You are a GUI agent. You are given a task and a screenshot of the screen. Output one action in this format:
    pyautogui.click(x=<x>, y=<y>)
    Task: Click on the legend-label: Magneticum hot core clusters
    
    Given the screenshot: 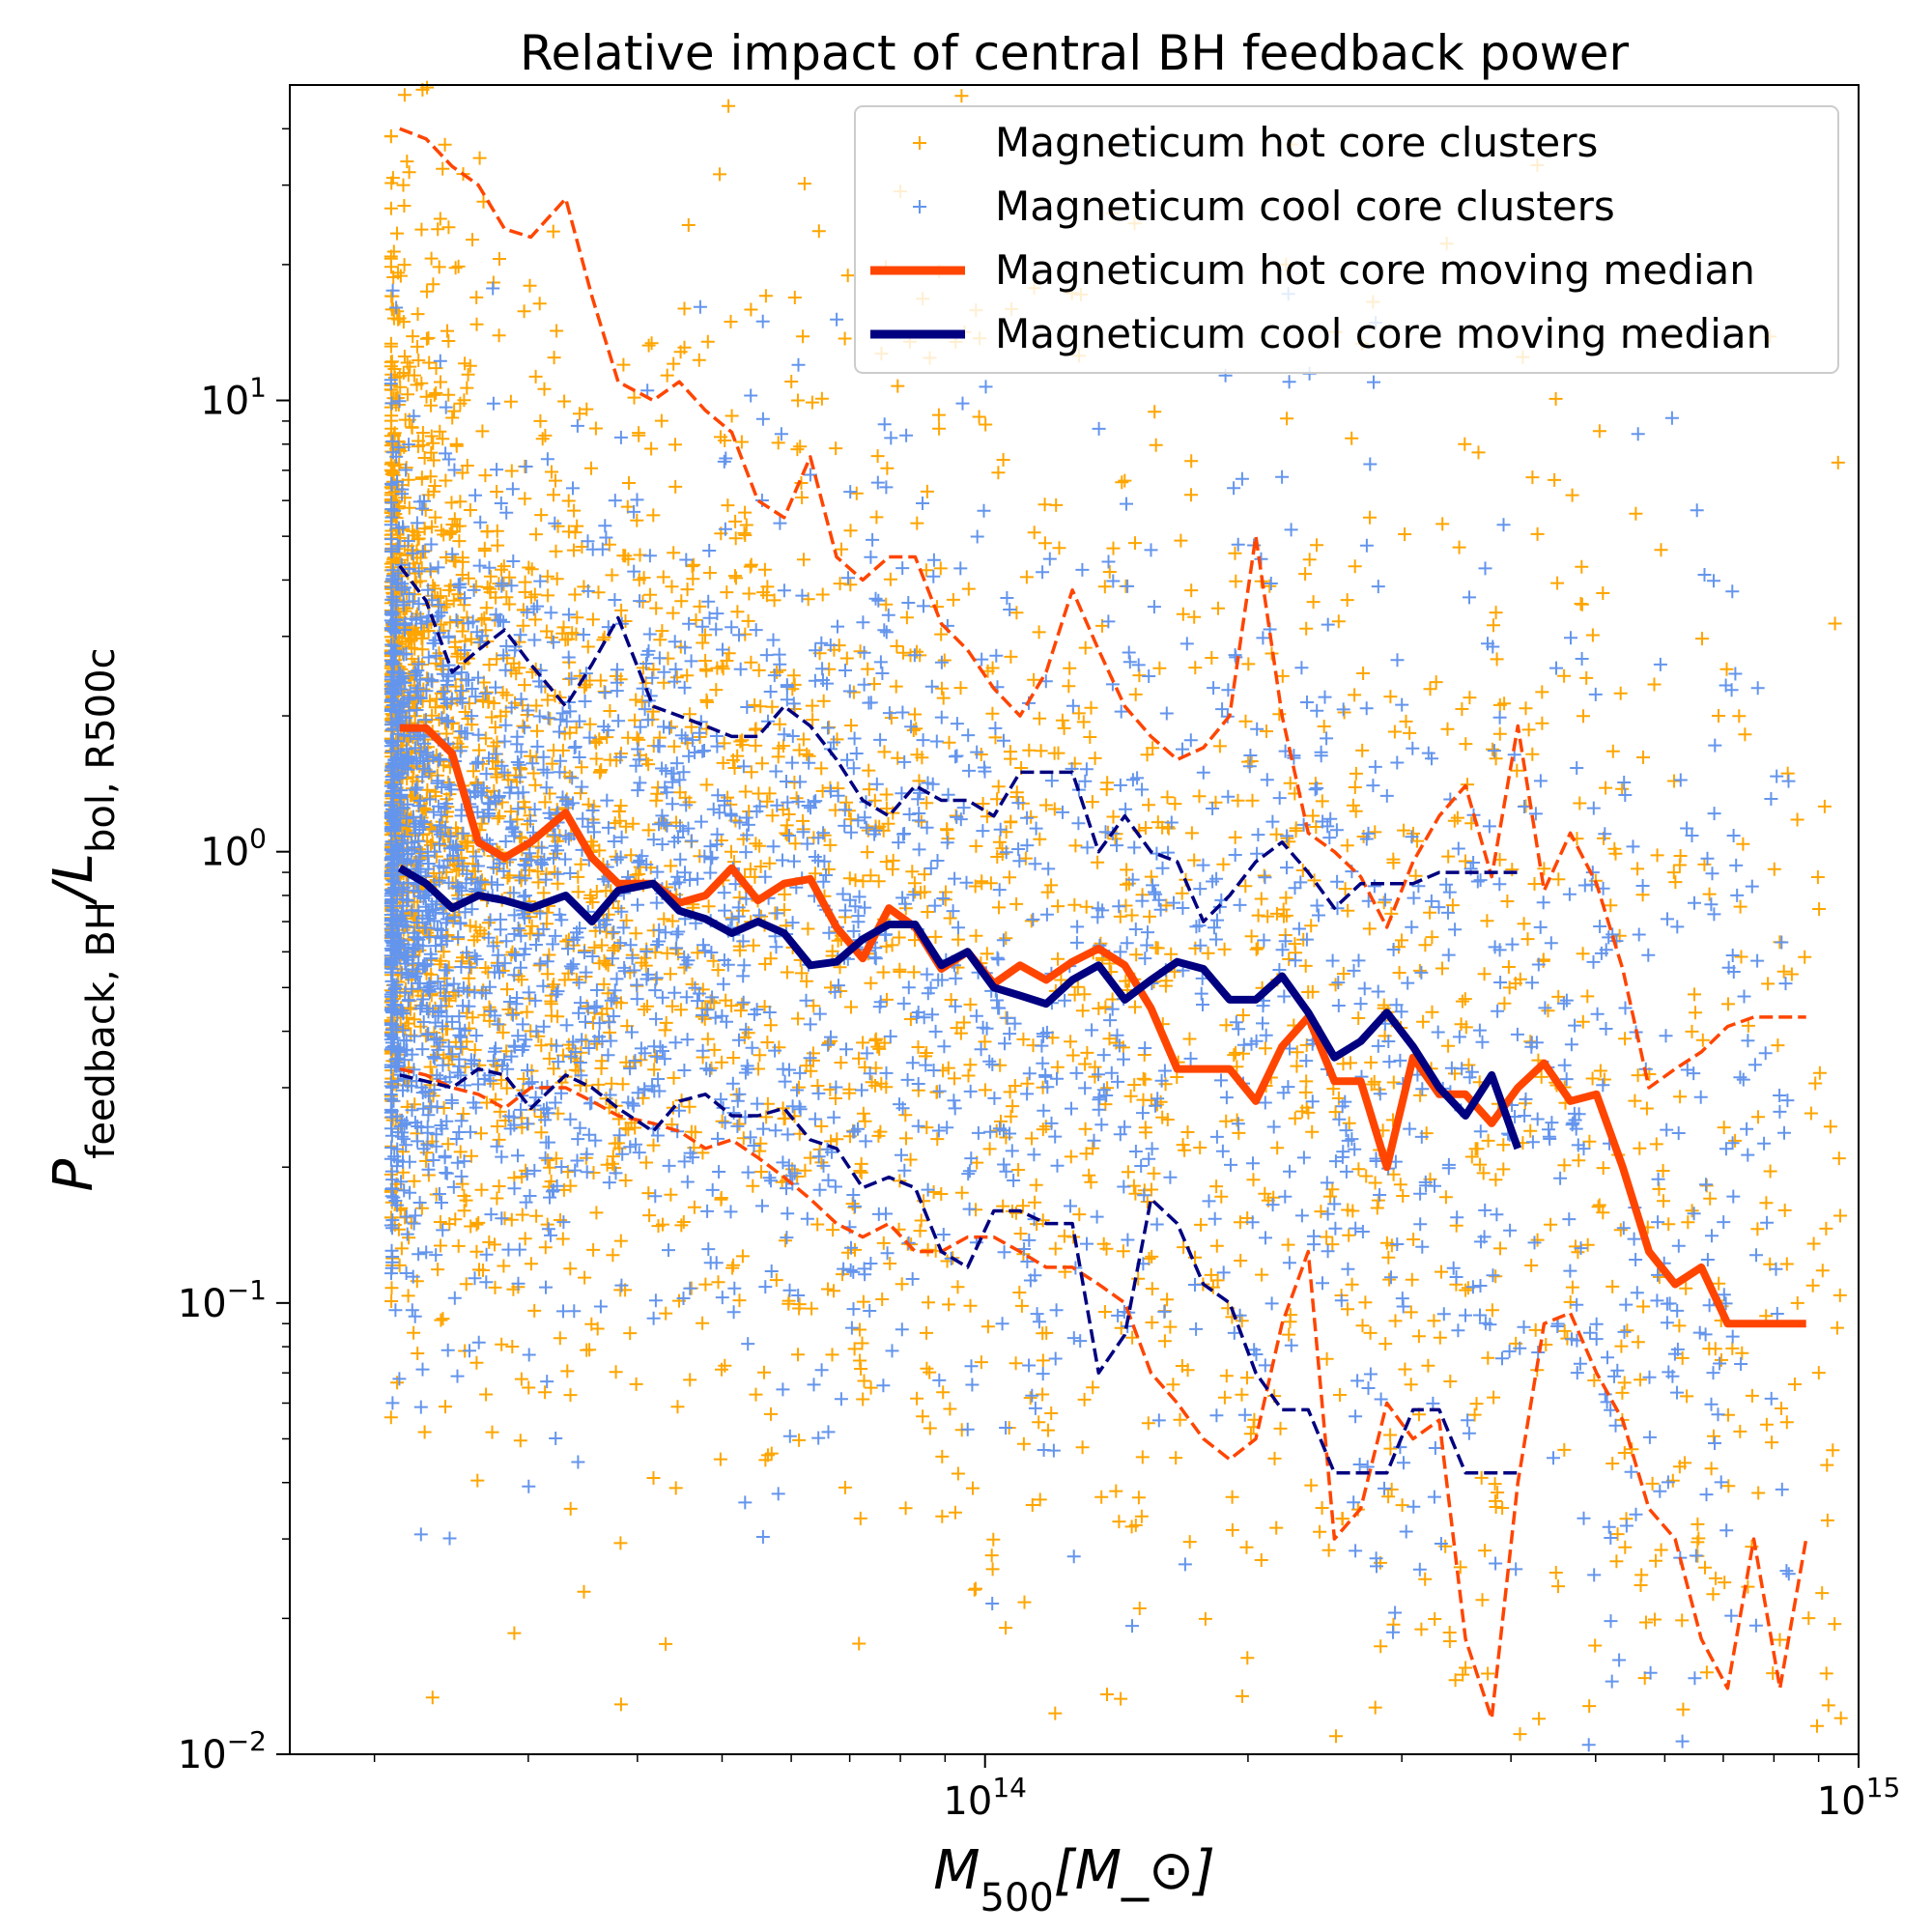 What is the action you would take?
    pyautogui.click(x=1296, y=142)
    